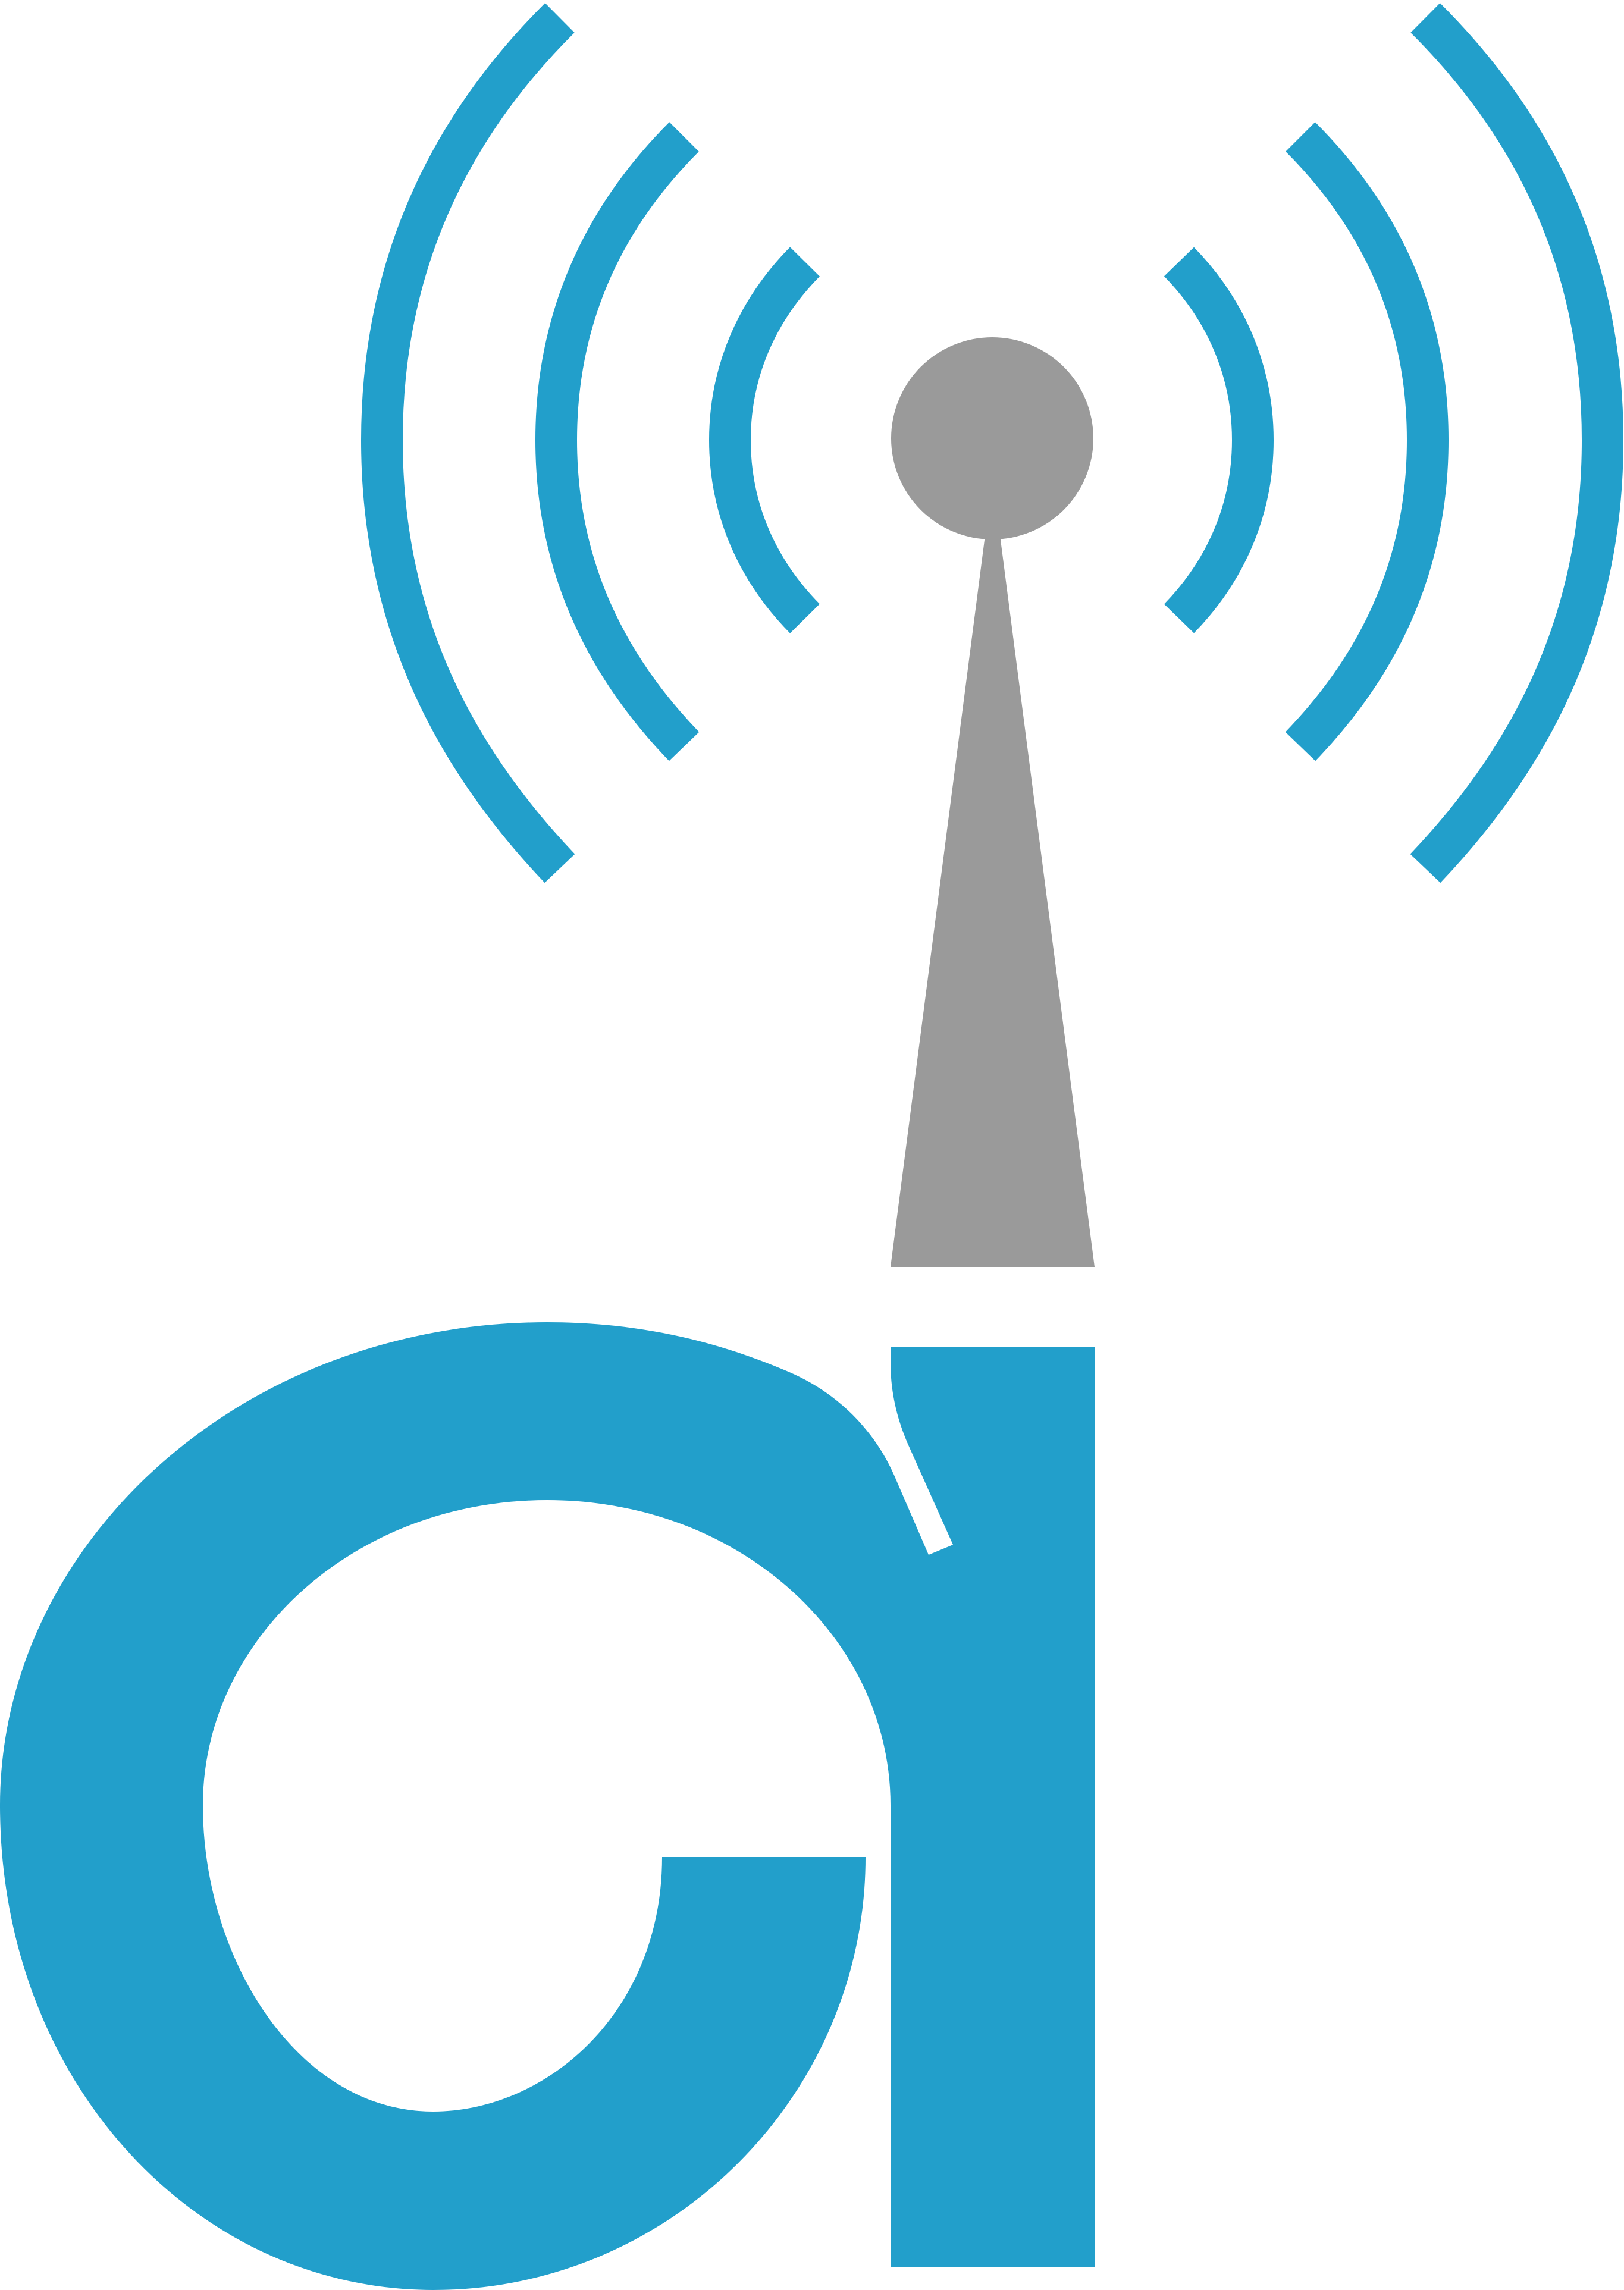 The width and height of the screenshot is (1624, 2290). I want to click on signal-waves-right-icon, so click(1394, 443).